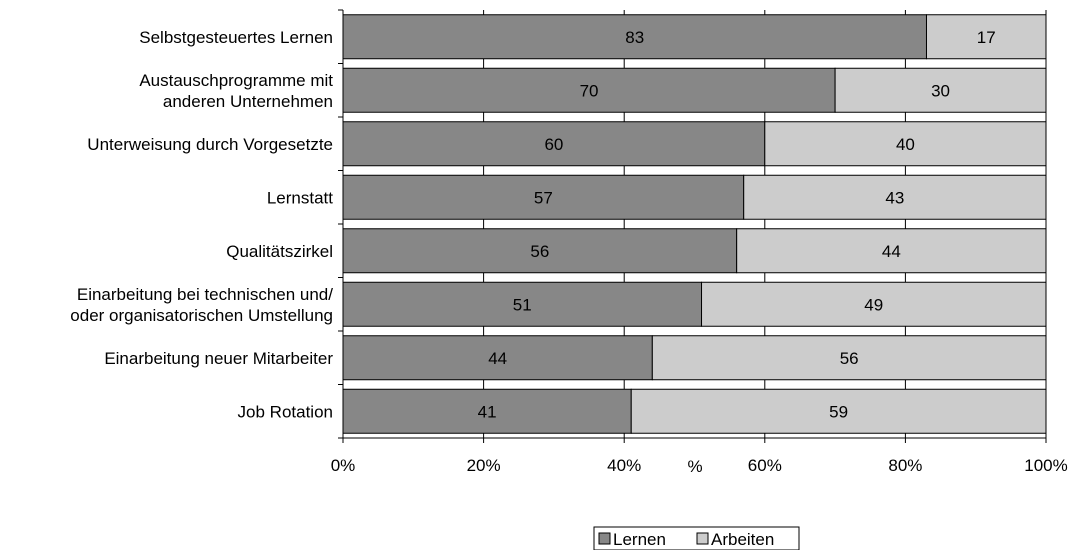  I want to click on legend-label-lernen: Lernen, so click(639, 539).